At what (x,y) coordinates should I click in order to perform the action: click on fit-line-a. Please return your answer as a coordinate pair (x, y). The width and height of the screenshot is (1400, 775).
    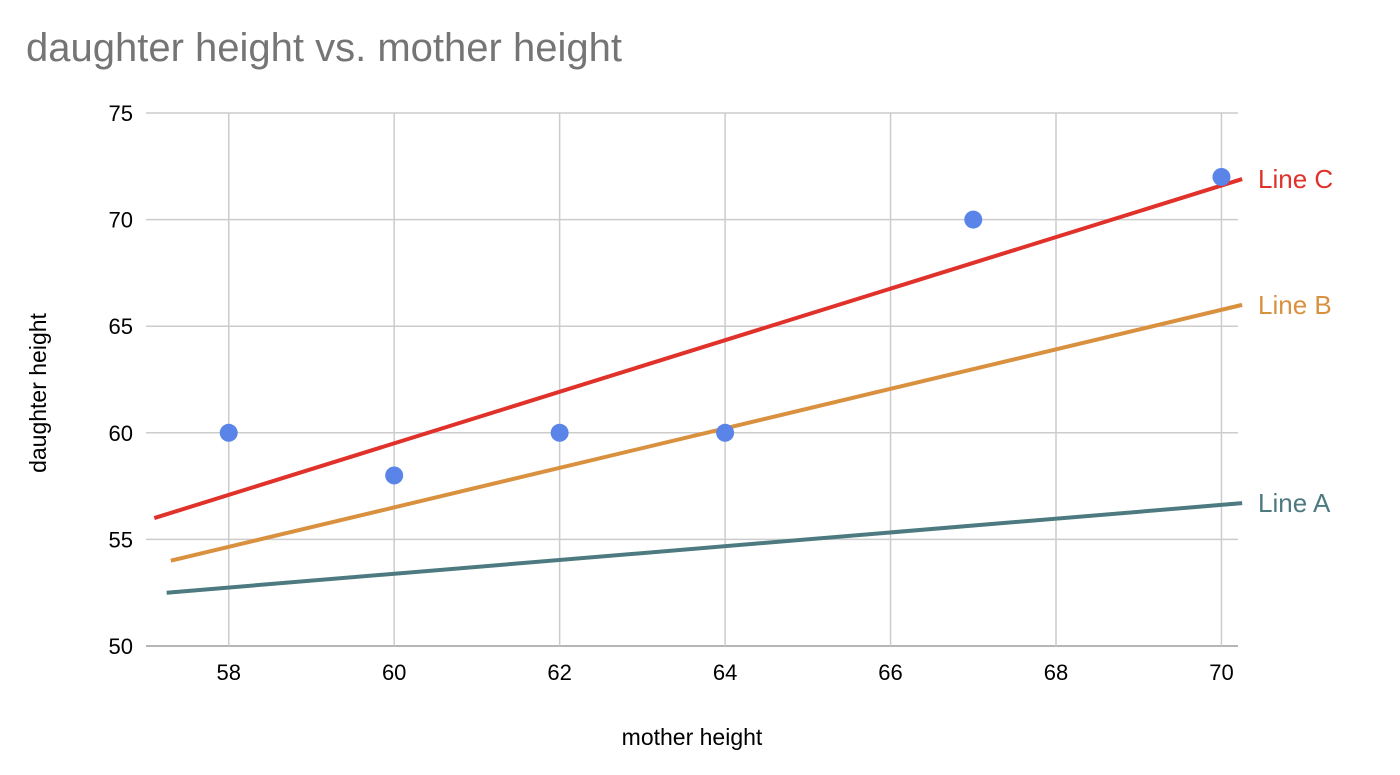
    Looking at the image, I should click on (704, 548).